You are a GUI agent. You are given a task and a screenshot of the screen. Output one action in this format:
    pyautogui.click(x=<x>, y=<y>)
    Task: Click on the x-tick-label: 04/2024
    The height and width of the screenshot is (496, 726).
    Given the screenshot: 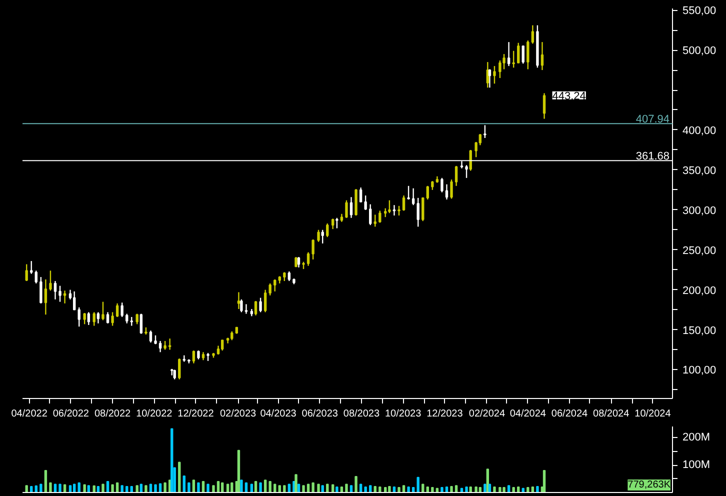 What is the action you would take?
    pyautogui.click(x=528, y=414)
    